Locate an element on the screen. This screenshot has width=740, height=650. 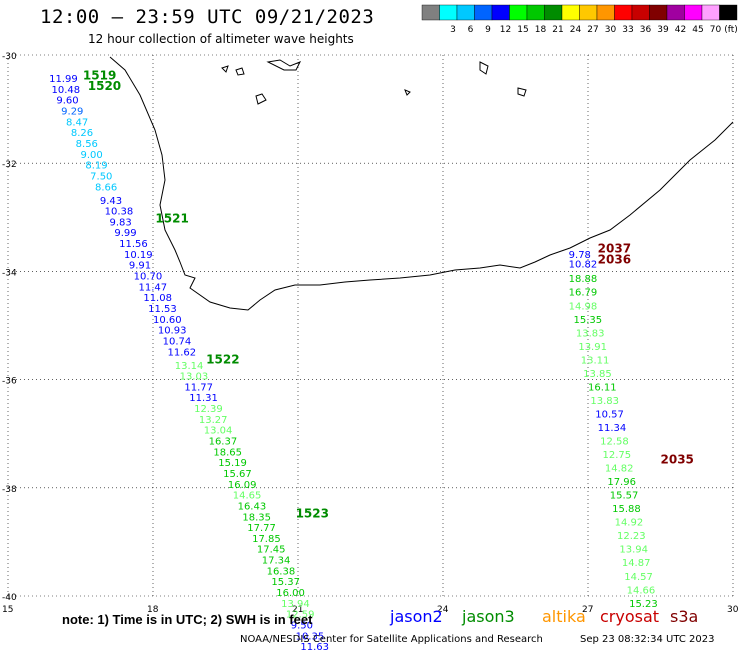
time-tag-label: 1520 is located at coordinates (104, 86).